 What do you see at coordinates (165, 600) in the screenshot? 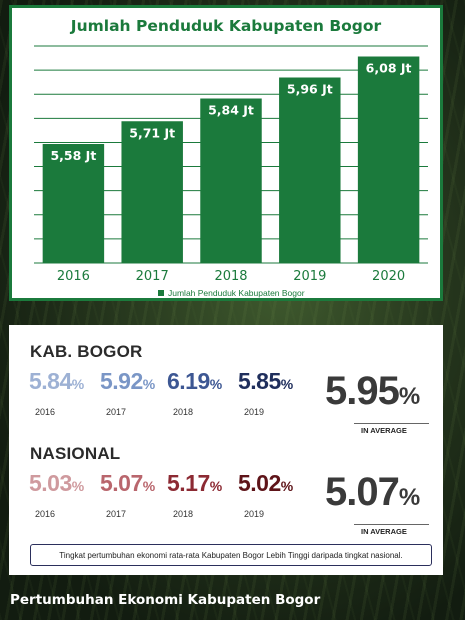
I see `footer-title: Pertumbuhan Ekonomi Kabupaten Bogor` at bounding box center [165, 600].